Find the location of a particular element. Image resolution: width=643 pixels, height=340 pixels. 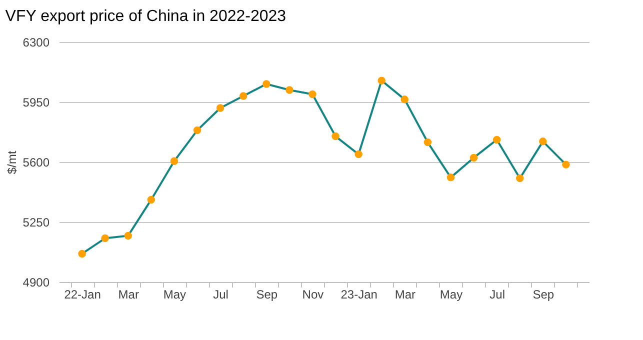

y-axis-title: $/mt is located at coordinates (11, 162).